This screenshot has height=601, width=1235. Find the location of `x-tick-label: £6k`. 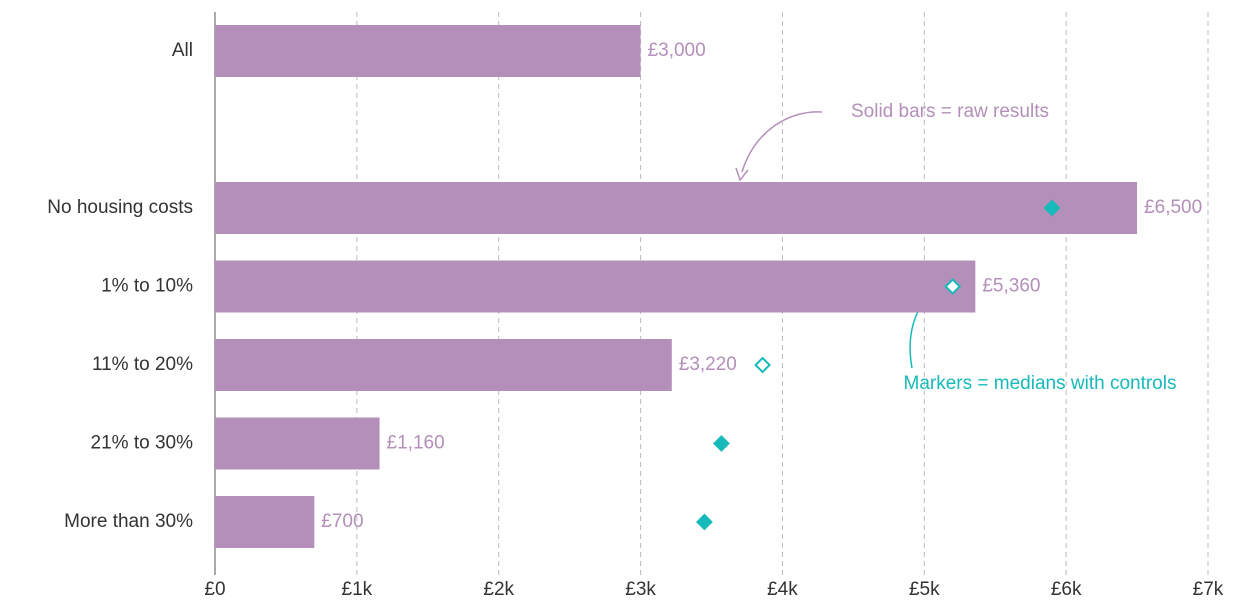

x-tick-label: £6k is located at coordinates (1066, 589).